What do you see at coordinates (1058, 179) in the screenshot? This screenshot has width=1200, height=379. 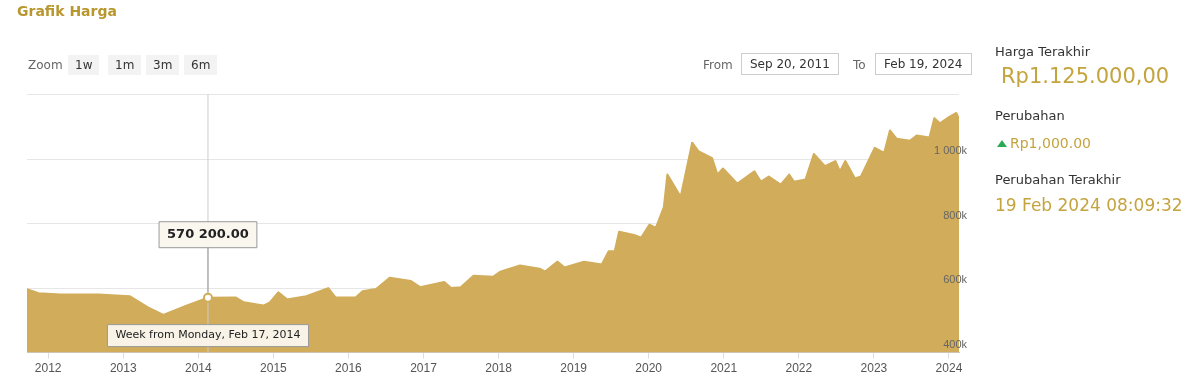 I see `text: Perubahan Terakhir` at bounding box center [1058, 179].